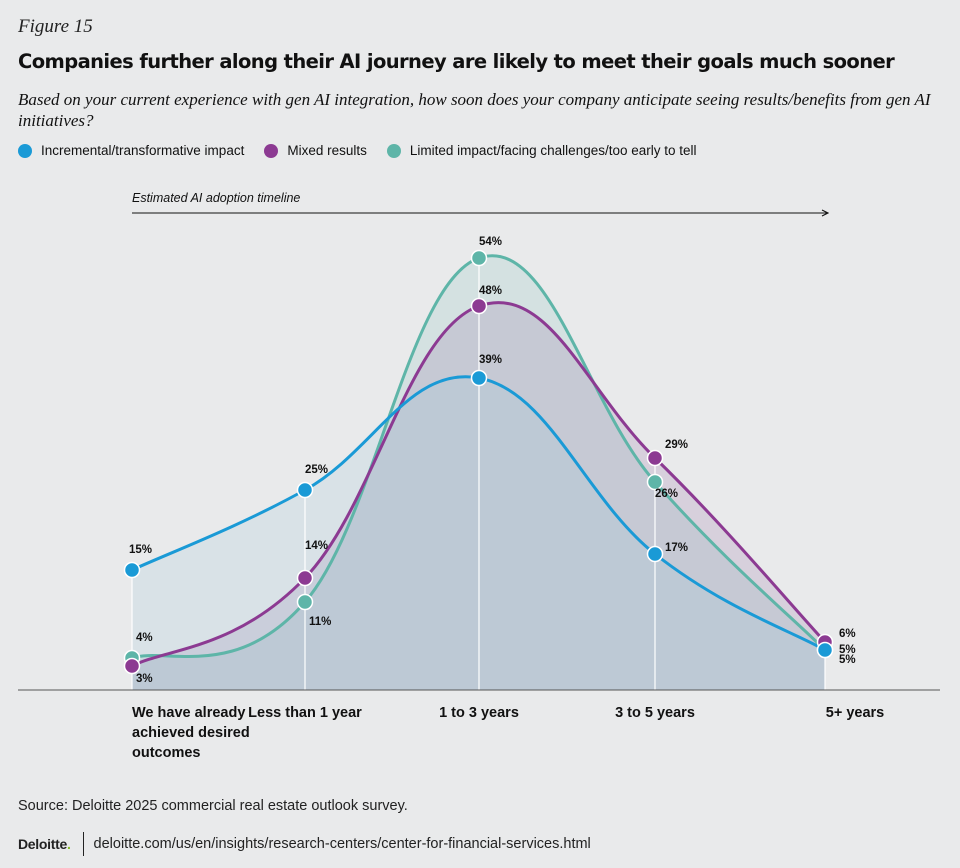 The width and height of the screenshot is (960, 868). What do you see at coordinates (216, 198) in the screenshot?
I see `timeline-label: Estimated AI adoption timeline` at bounding box center [216, 198].